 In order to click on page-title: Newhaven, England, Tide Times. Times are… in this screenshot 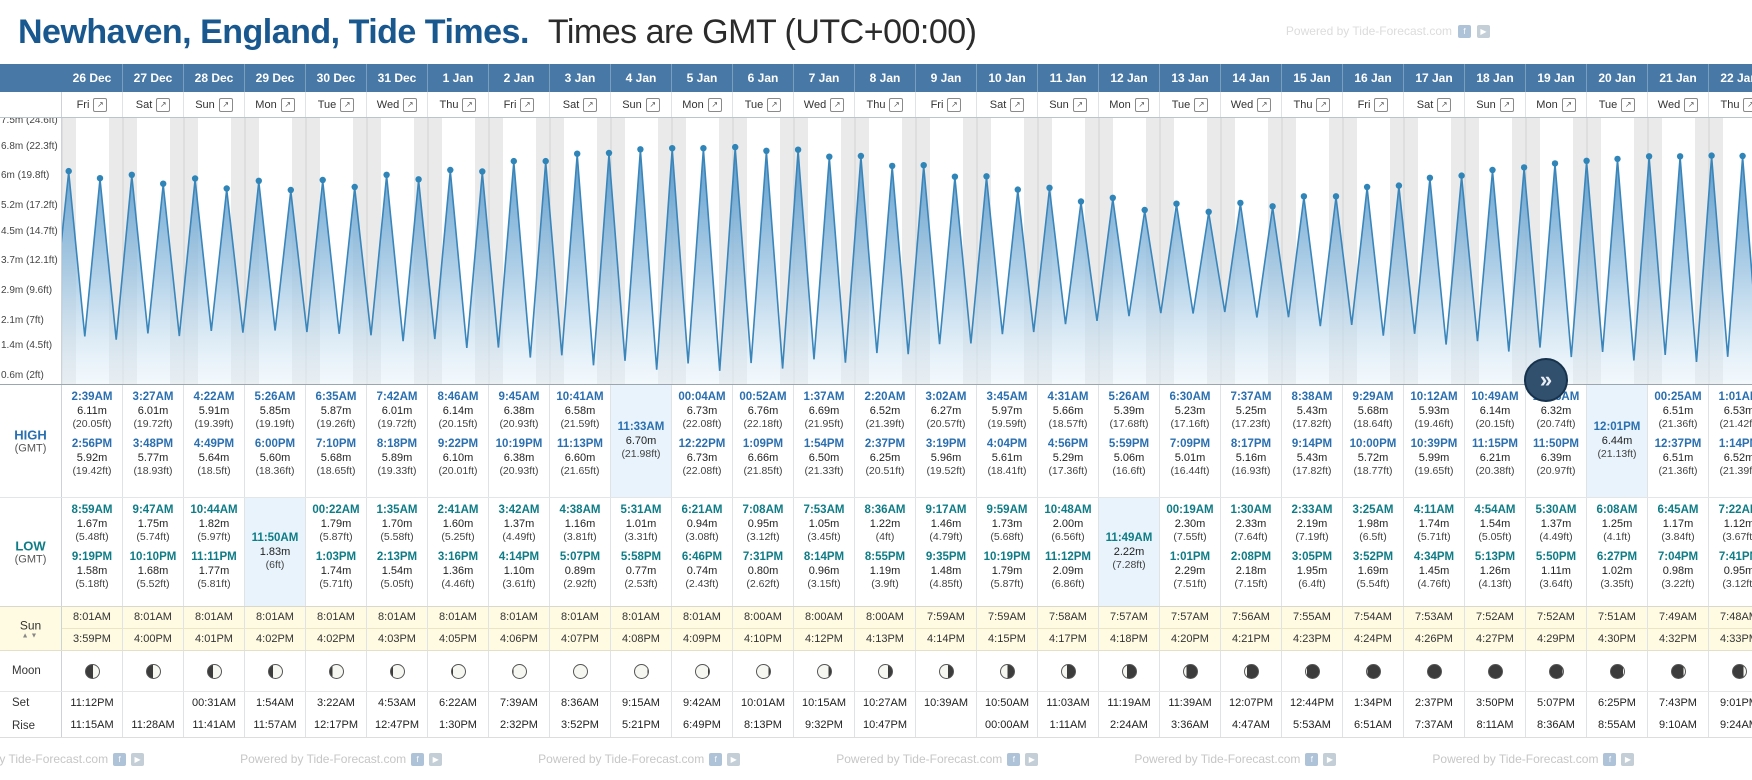, I will do `click(497, 32)`.